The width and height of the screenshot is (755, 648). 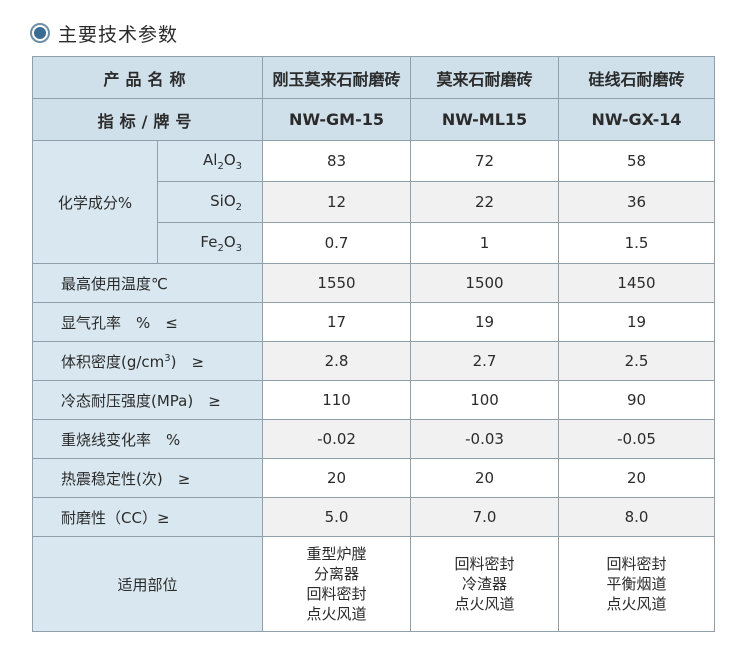 I want to click on header-row-name: 产品名称 刚玉莫来石耐磨砖 莫来石耐磨砖 硅线石耐磨砖, so click(x=373, y=77).